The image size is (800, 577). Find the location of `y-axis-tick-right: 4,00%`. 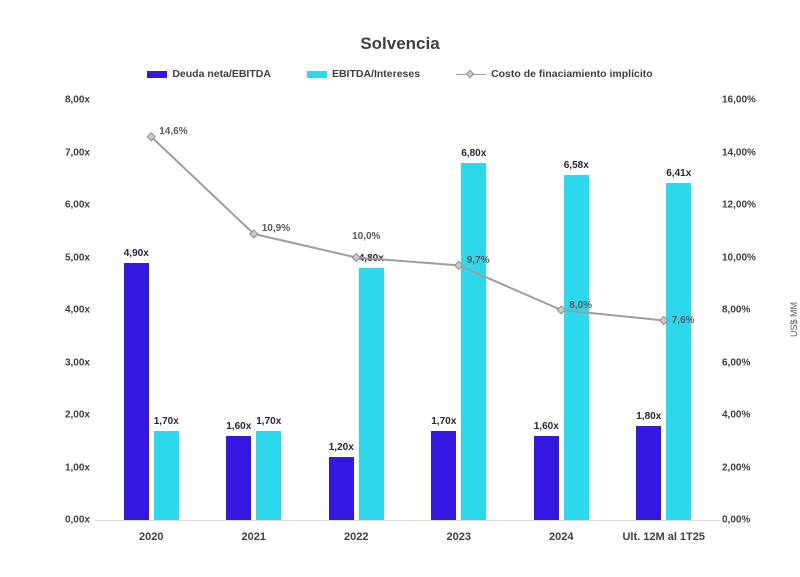

y-axis-tick-right: 4,00% is located at coordinates (736, 415).